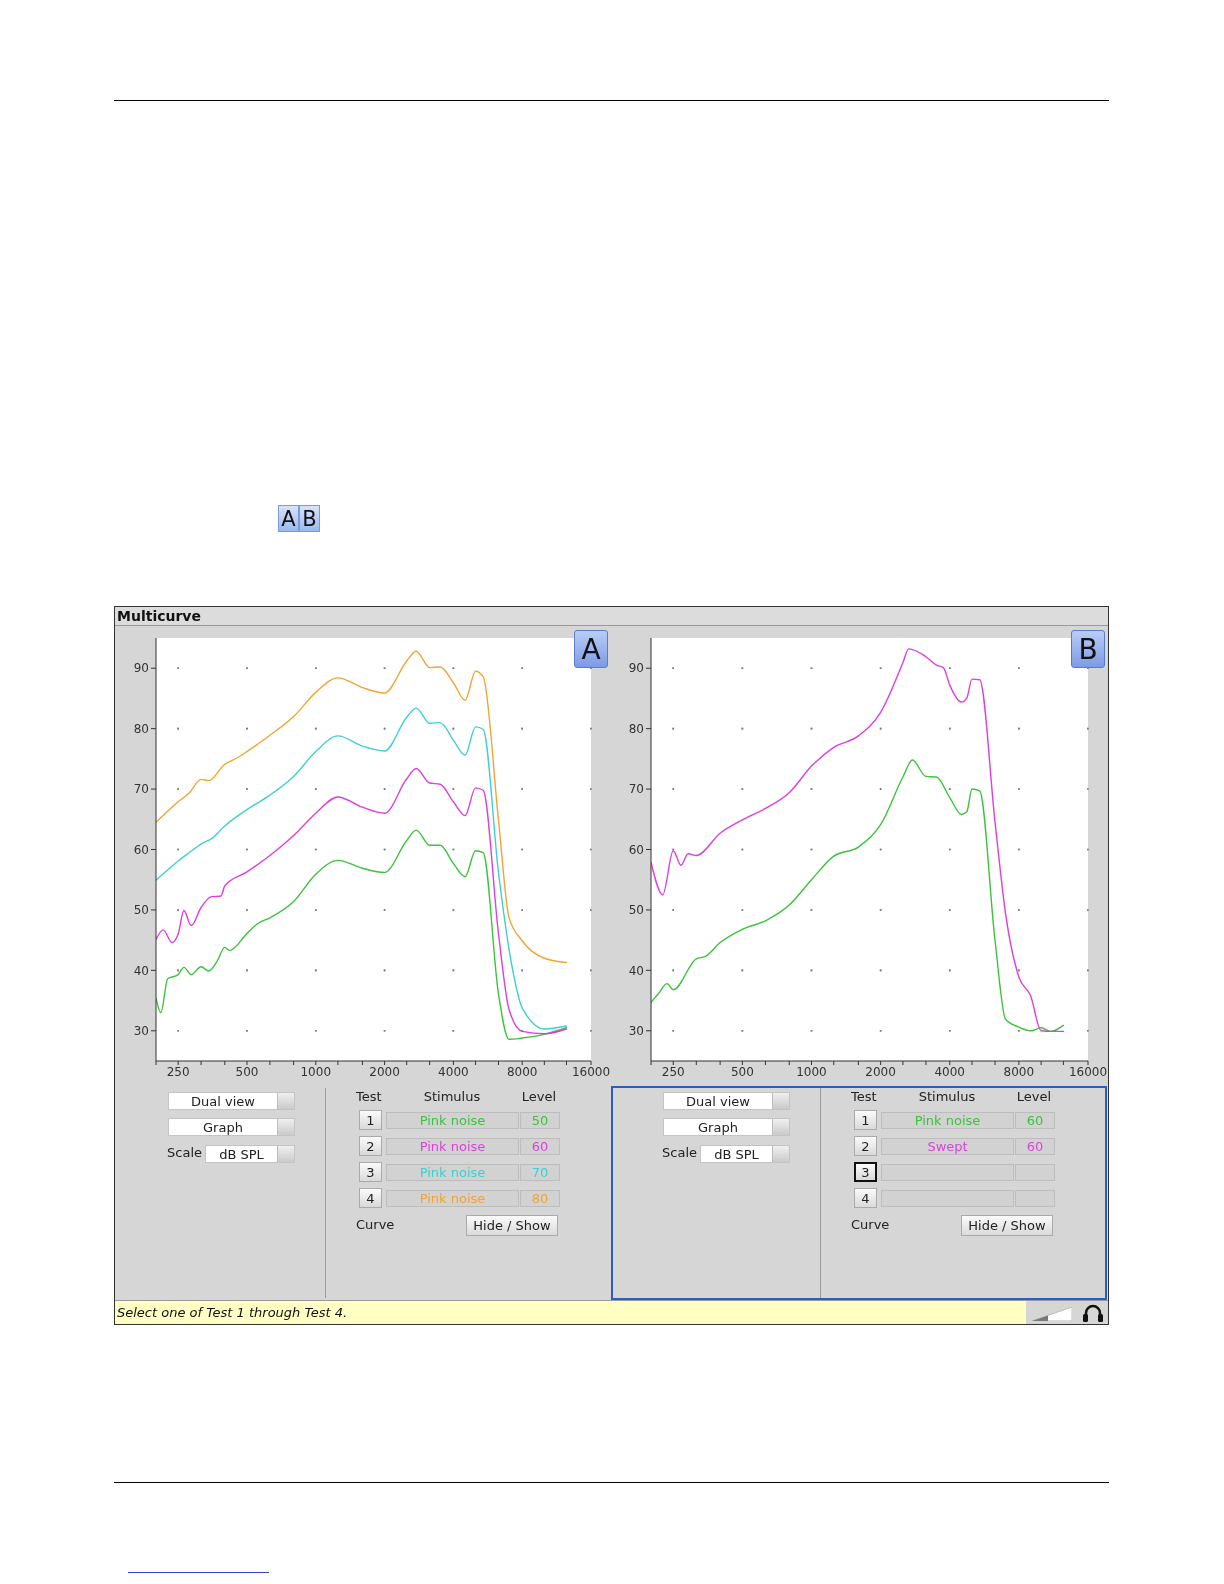 This screenshot has width=1224, height=1584. I want to click on chart-title: A, so click(591, 649).